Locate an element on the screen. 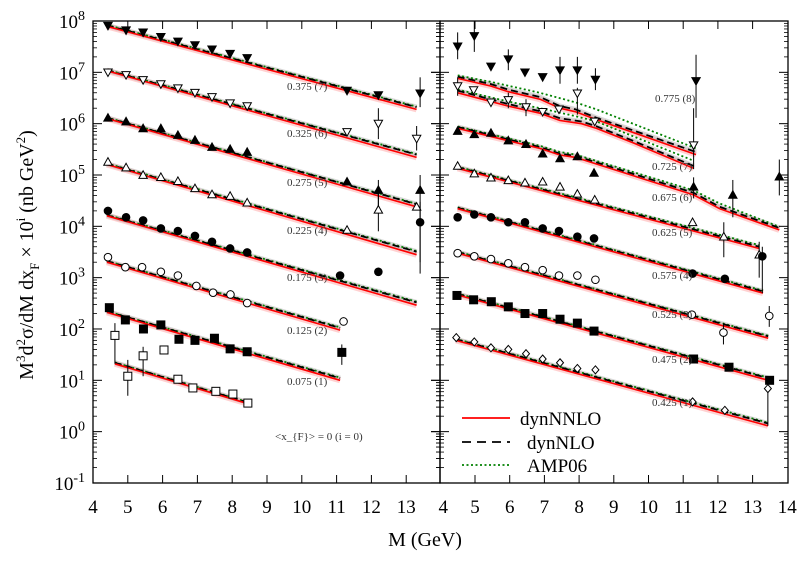  x-axis-label: M (GeV) is located at coordinates (425, 540).